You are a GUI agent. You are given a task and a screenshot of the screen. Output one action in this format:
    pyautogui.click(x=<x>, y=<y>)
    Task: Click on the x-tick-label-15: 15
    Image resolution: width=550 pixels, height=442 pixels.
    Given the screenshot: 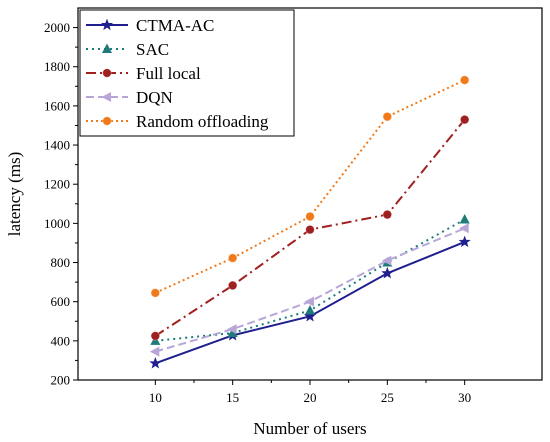 What is the action you would take?
    pyautogui.click(x=232, y=397)
    